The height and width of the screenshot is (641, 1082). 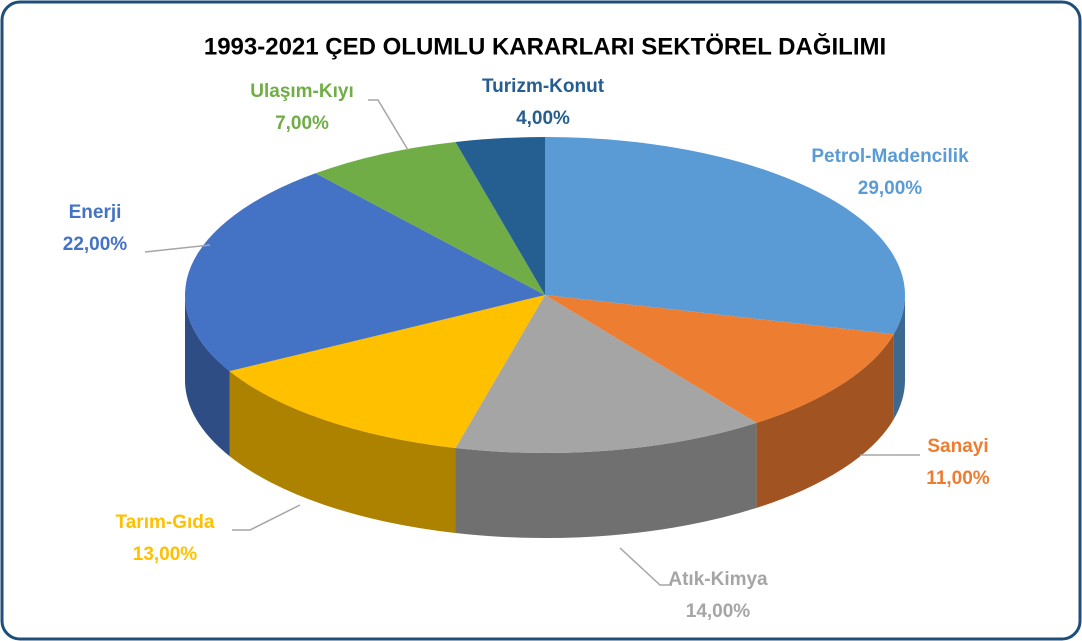 I want to click on data-label-name: Atık-Kimya, so click(x=718, y=579).